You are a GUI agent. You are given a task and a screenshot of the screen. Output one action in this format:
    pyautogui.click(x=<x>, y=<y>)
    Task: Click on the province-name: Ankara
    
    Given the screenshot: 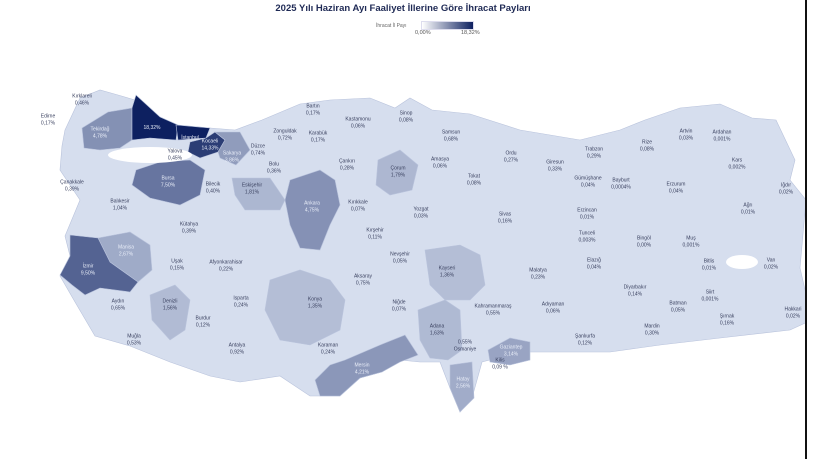 What is the action you would take?
    pyautogui.click(x=312, y=203)
    